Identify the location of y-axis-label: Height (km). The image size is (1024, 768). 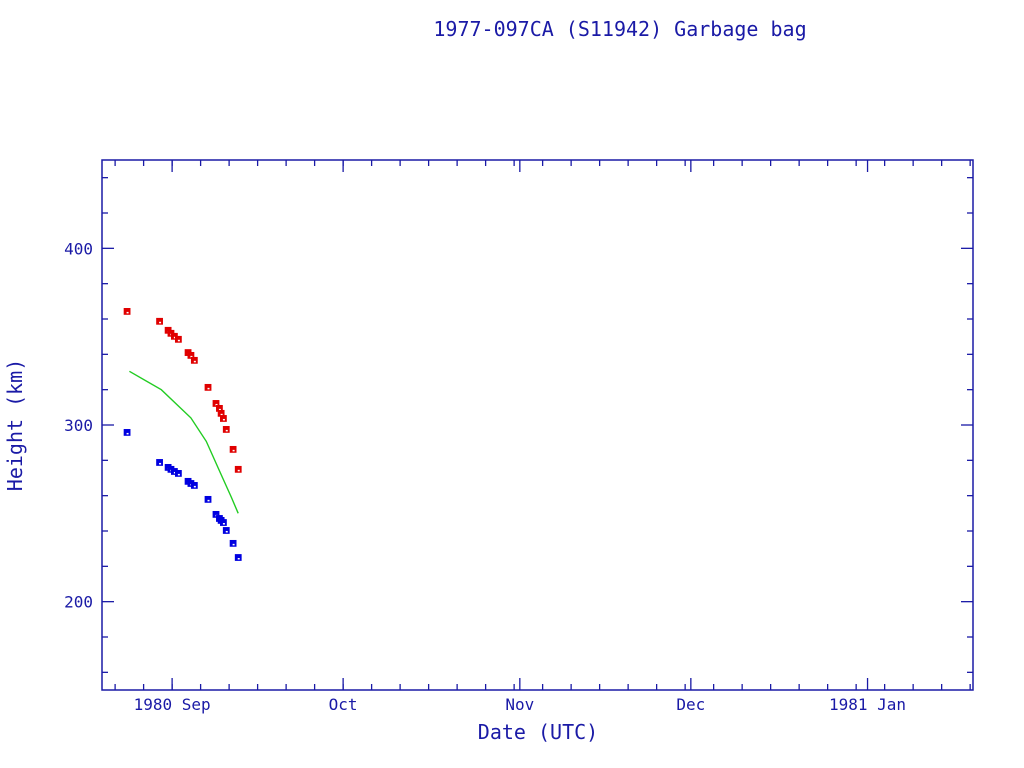
(15, 425).